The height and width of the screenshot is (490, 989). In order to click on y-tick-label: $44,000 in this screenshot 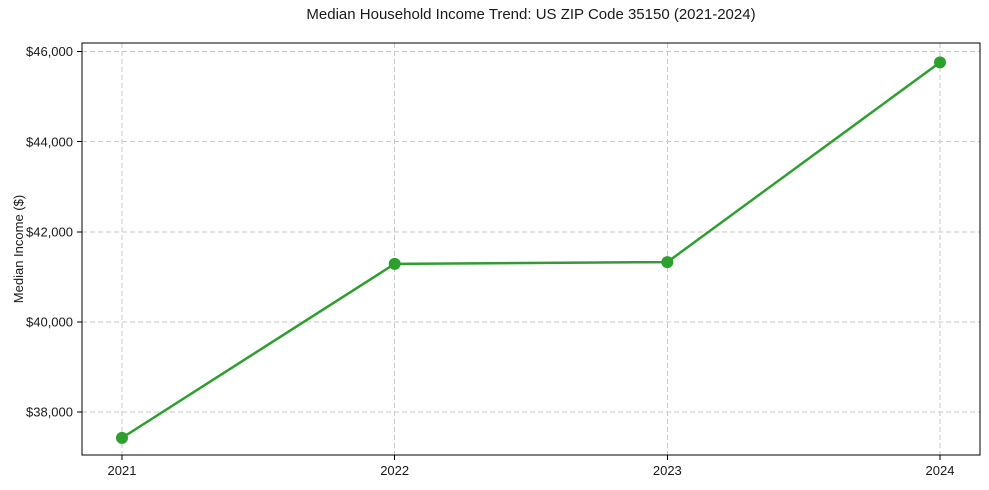, I will do `click(49, 141)`.